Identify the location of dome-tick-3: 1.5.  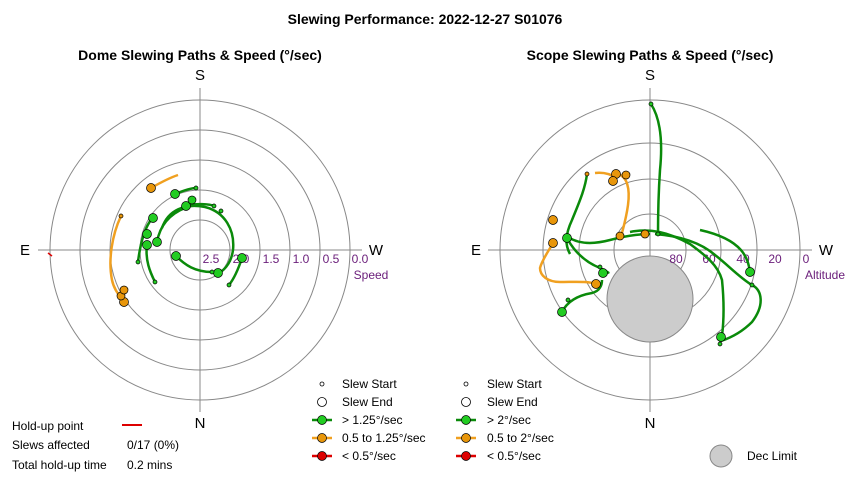
(271, 259).